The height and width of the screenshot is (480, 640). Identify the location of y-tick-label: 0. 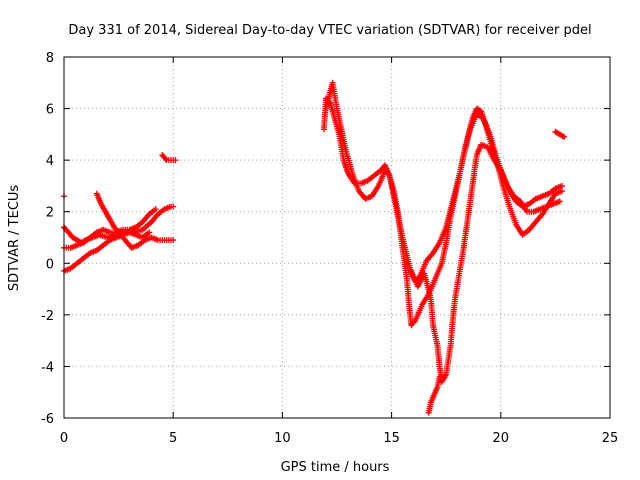
(50, 264).